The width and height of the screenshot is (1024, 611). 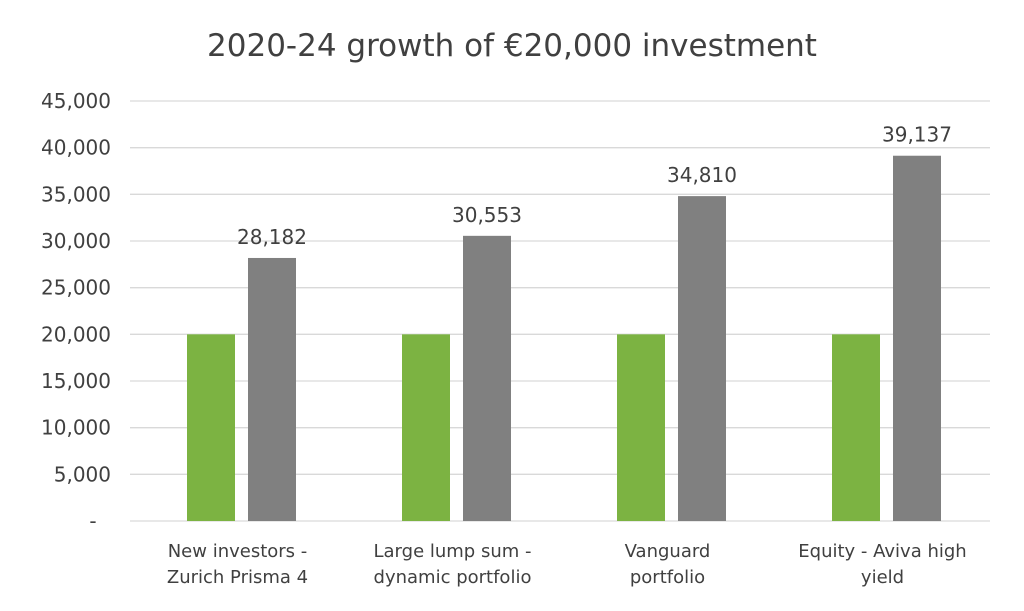 I want to click on x-tick-label: dynamic portfolio, so click(x=453, y=577).